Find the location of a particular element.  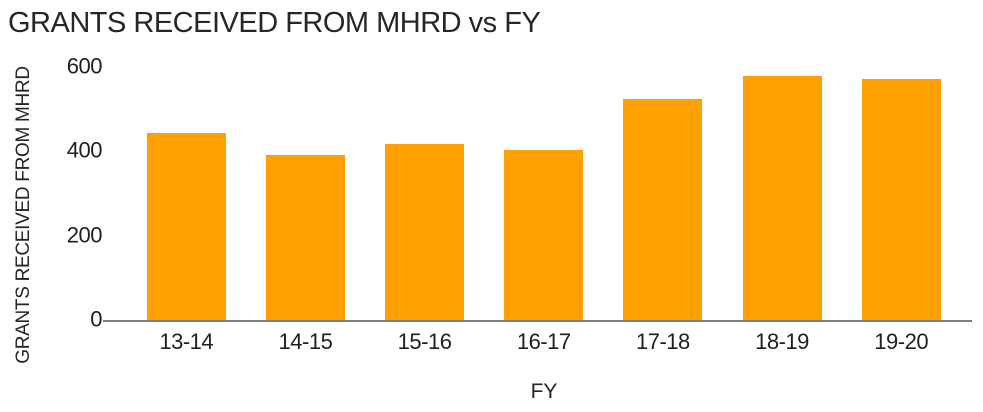

x-tick-label: 17-18 is located at coordinates (662, 341).